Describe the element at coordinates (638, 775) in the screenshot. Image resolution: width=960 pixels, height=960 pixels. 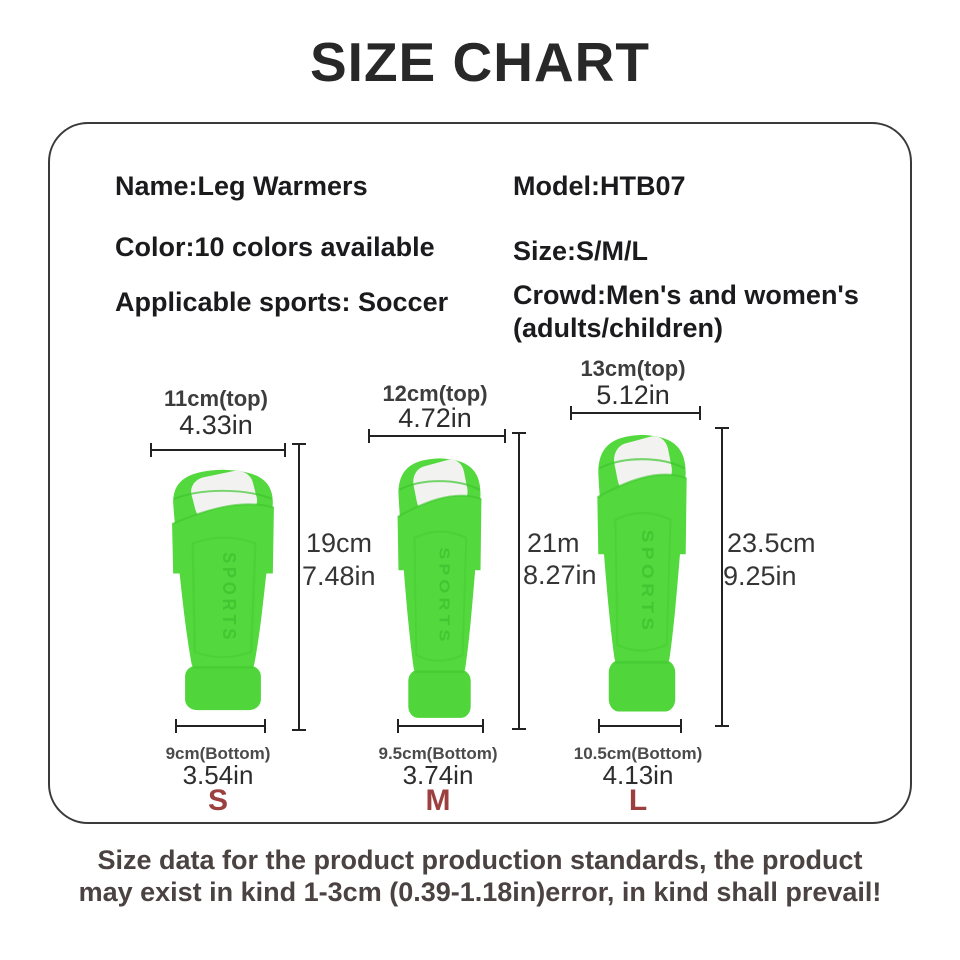
I see `bottom-width-in-label: 4.13in` at that location.